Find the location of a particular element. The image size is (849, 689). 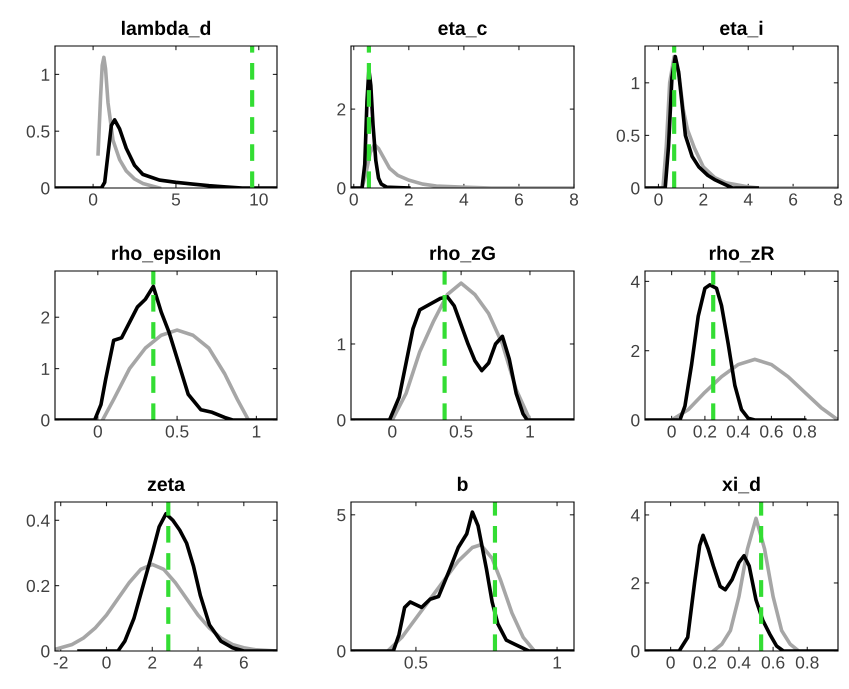

chart-title: b is located at coordinates (463, 484).